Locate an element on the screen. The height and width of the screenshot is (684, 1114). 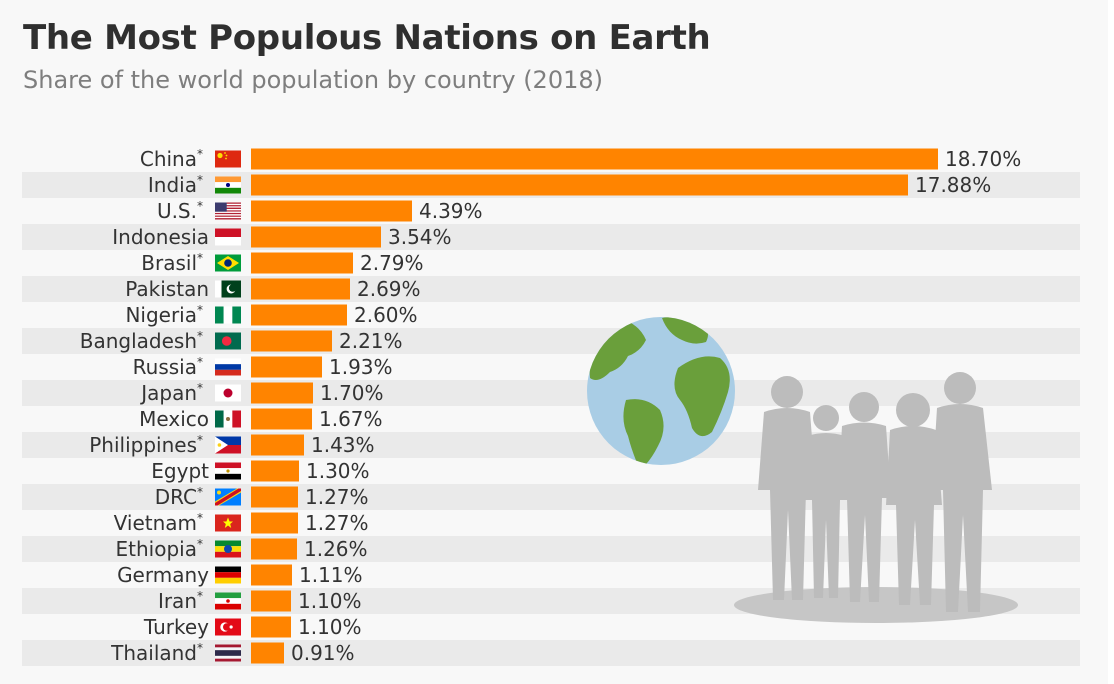
category-label: Turkey is located at coordinates (176, 627).